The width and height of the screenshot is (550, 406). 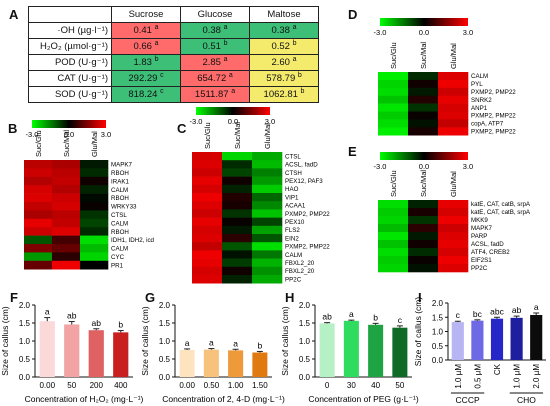 What do you see at coordinates (477, 376) in the screenshot?
I see `x-tick-label: 0.5 µM` at bounding box center [477, 376].